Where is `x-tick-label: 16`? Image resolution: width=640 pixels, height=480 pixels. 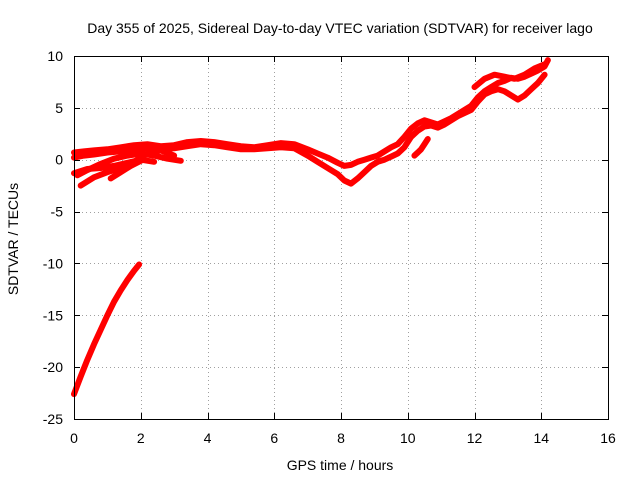 x-tick-label: 16 is located at coordinates (608, 438).